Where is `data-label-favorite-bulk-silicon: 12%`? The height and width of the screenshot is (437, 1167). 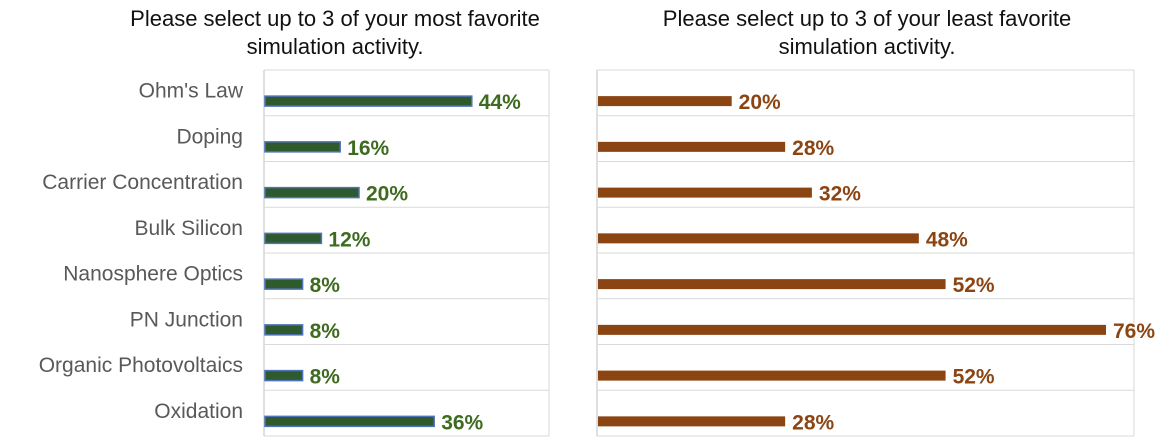
data-label-favorite-bulk-silicon: 12% is located at coordinates (349, 239).